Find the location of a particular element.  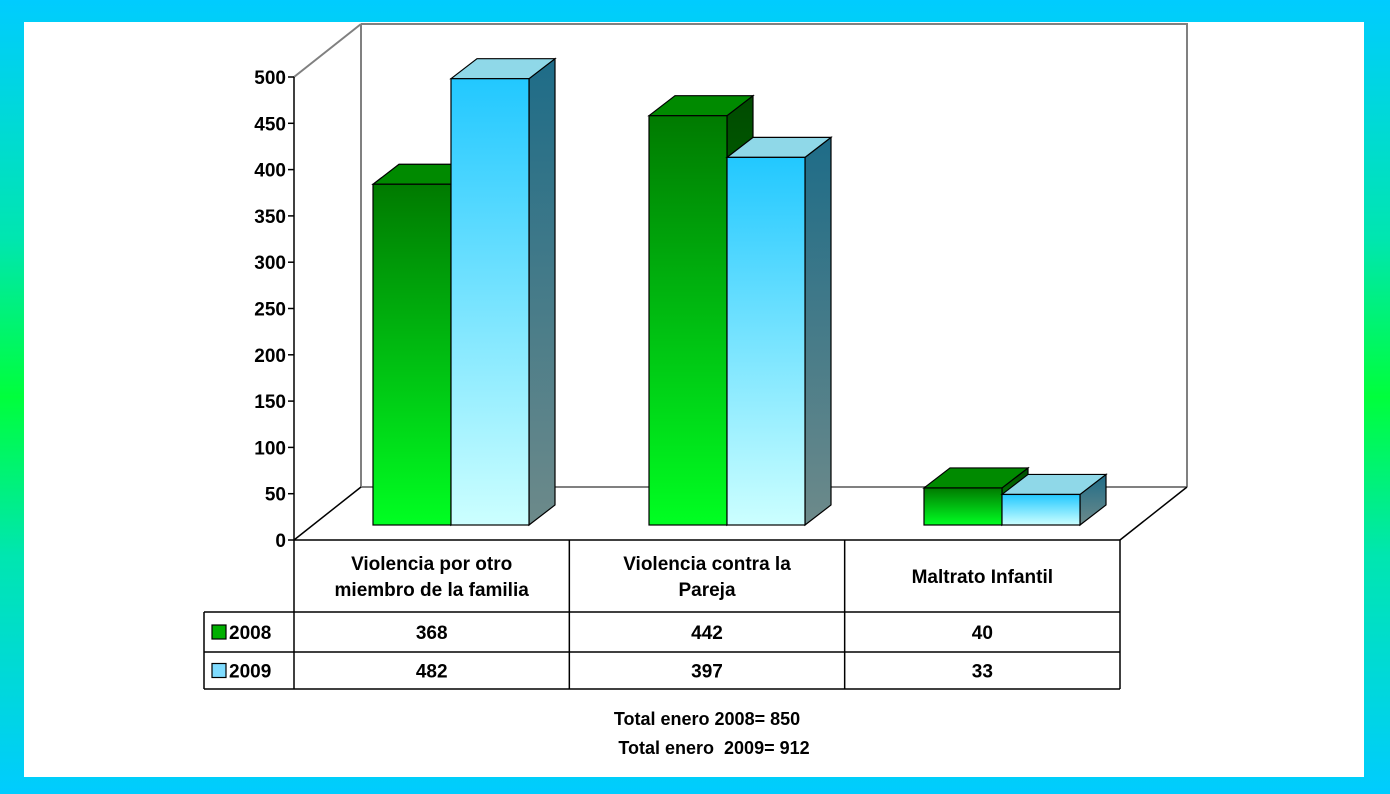

data-label: 442 is located at coordinates (707, 633).